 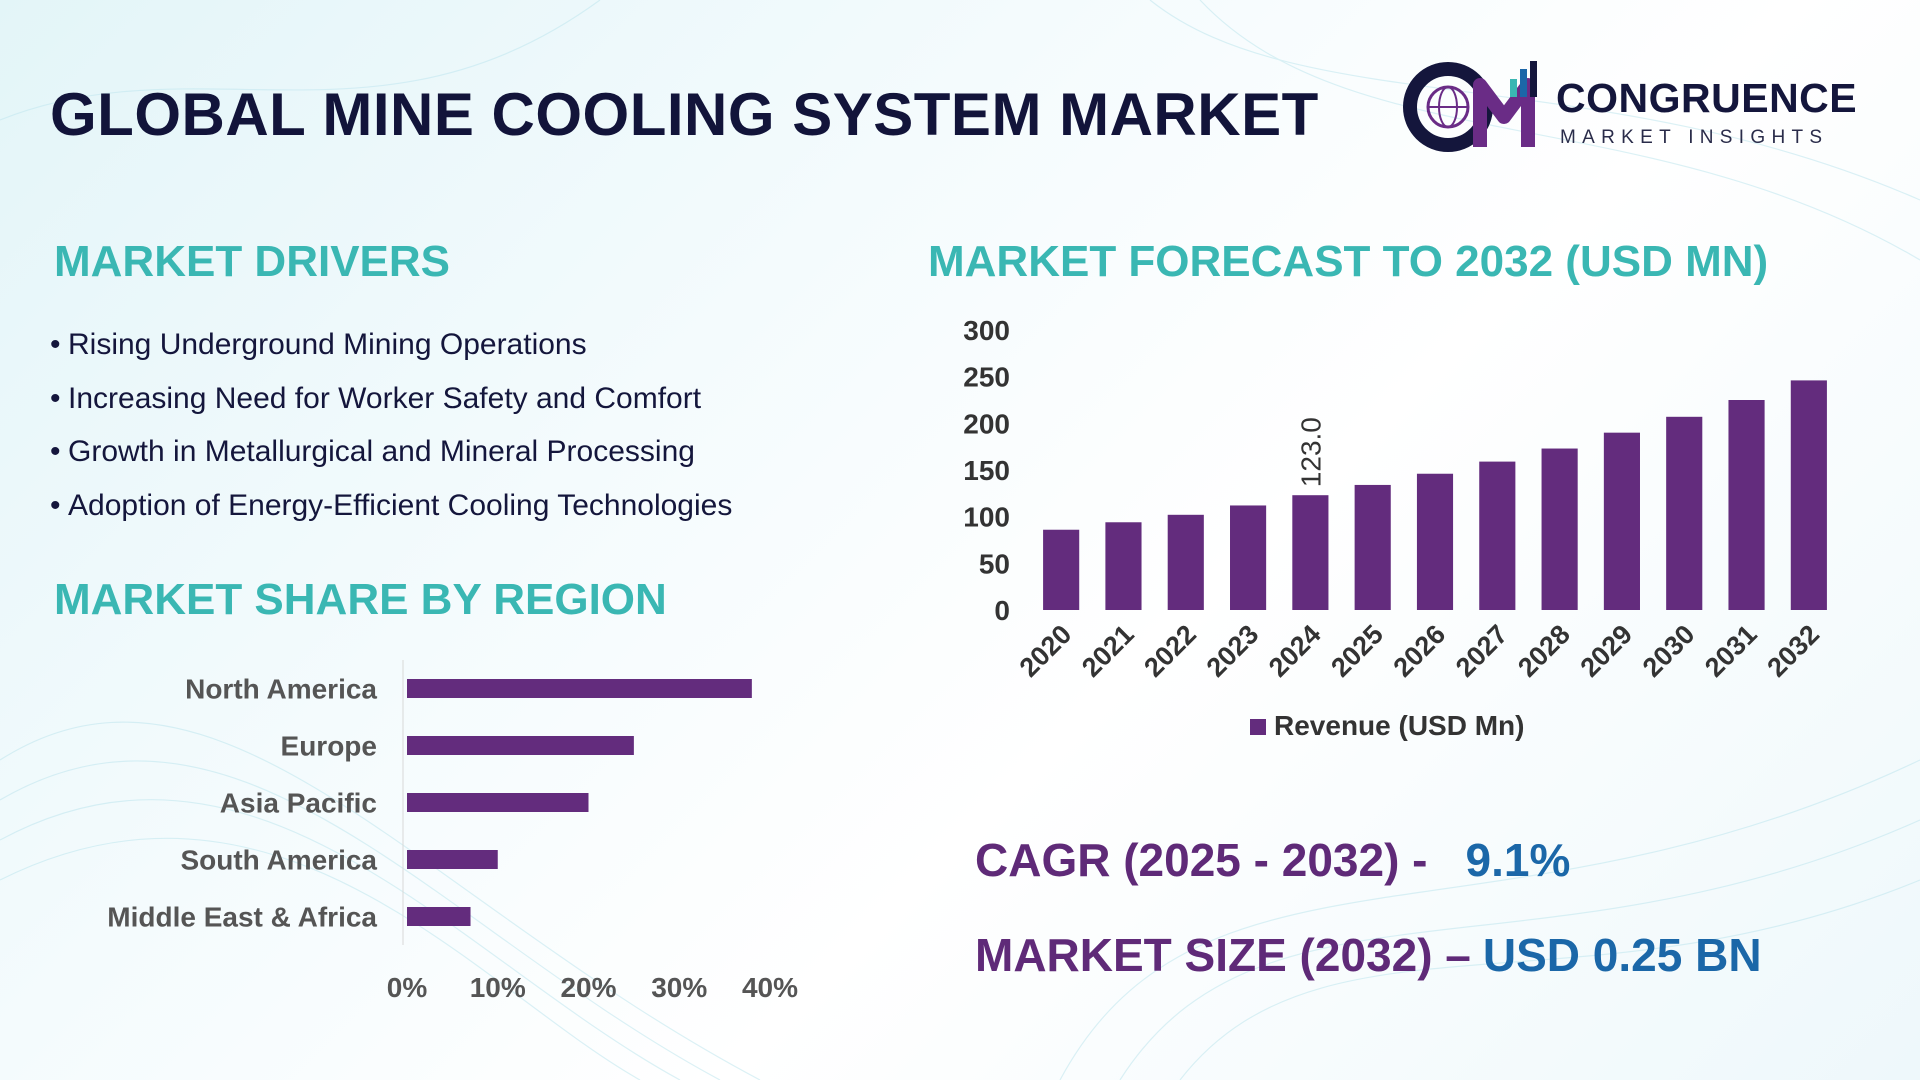 What do you see at coordinates (1046, 651) in the screenshot?
I see `x-tick-label: 2020` at bounding box center [1046, 651].